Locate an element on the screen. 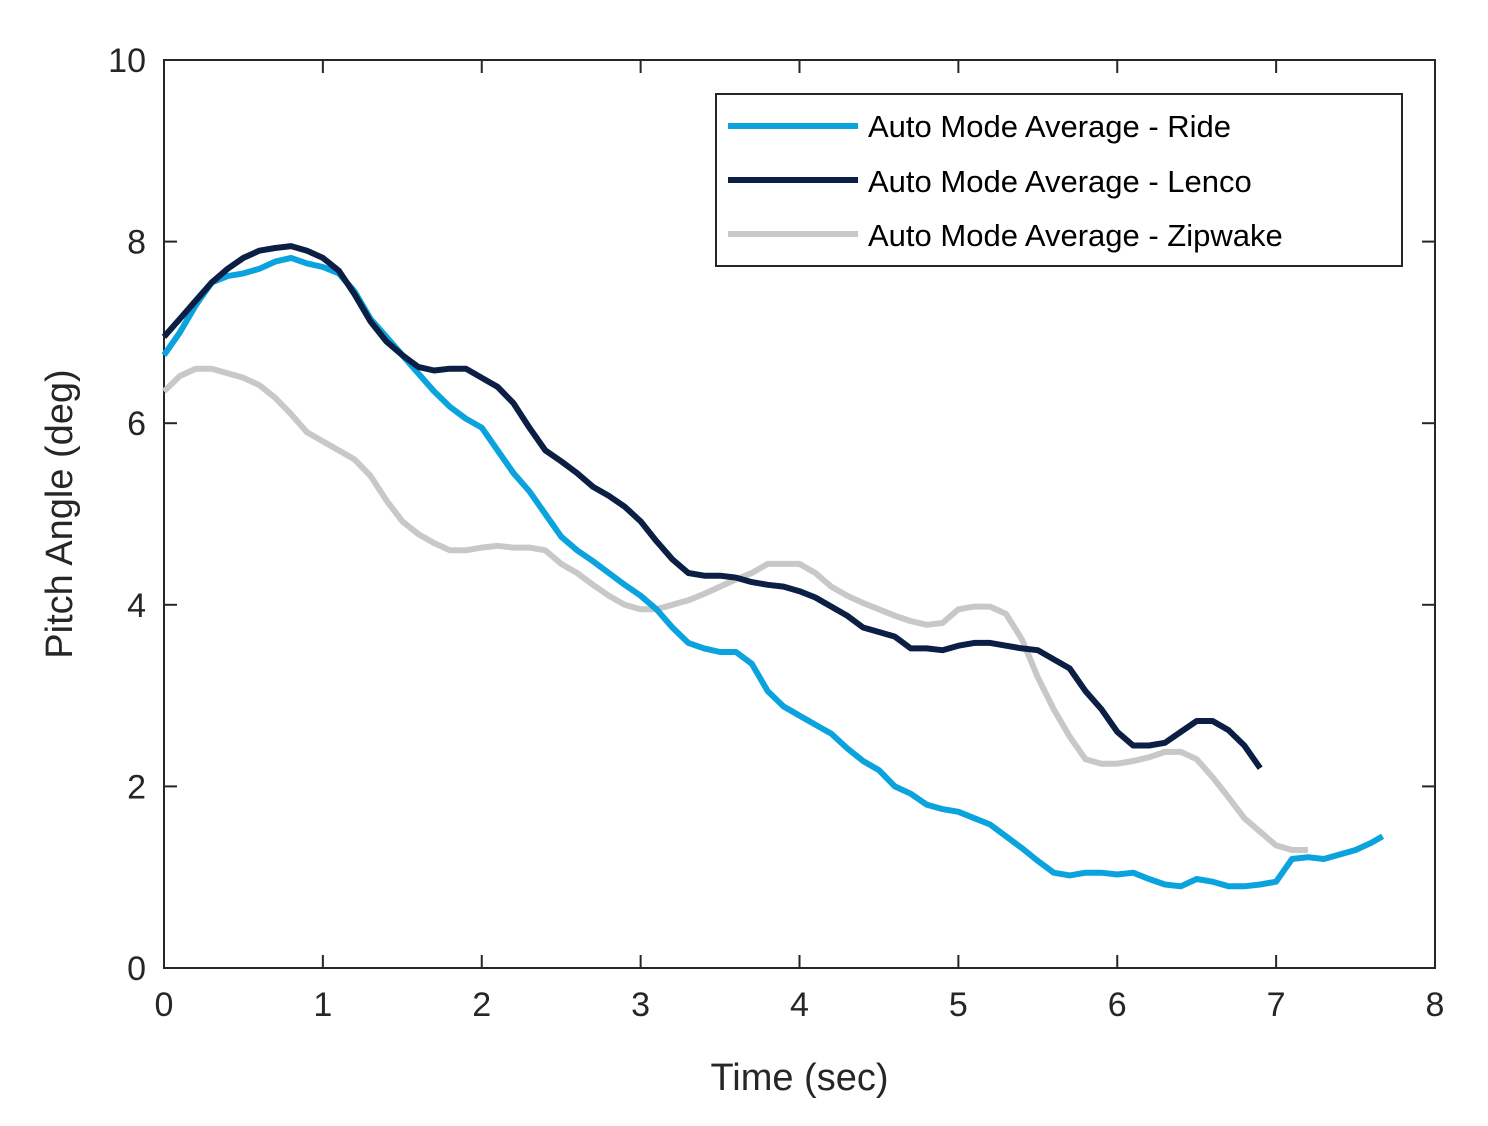 Image resolution: width=1488 pixels, height=1126 pixels. legend-label-zipwake: Auto Mode Average - Zipwake is located at coordinates (1075, 235).